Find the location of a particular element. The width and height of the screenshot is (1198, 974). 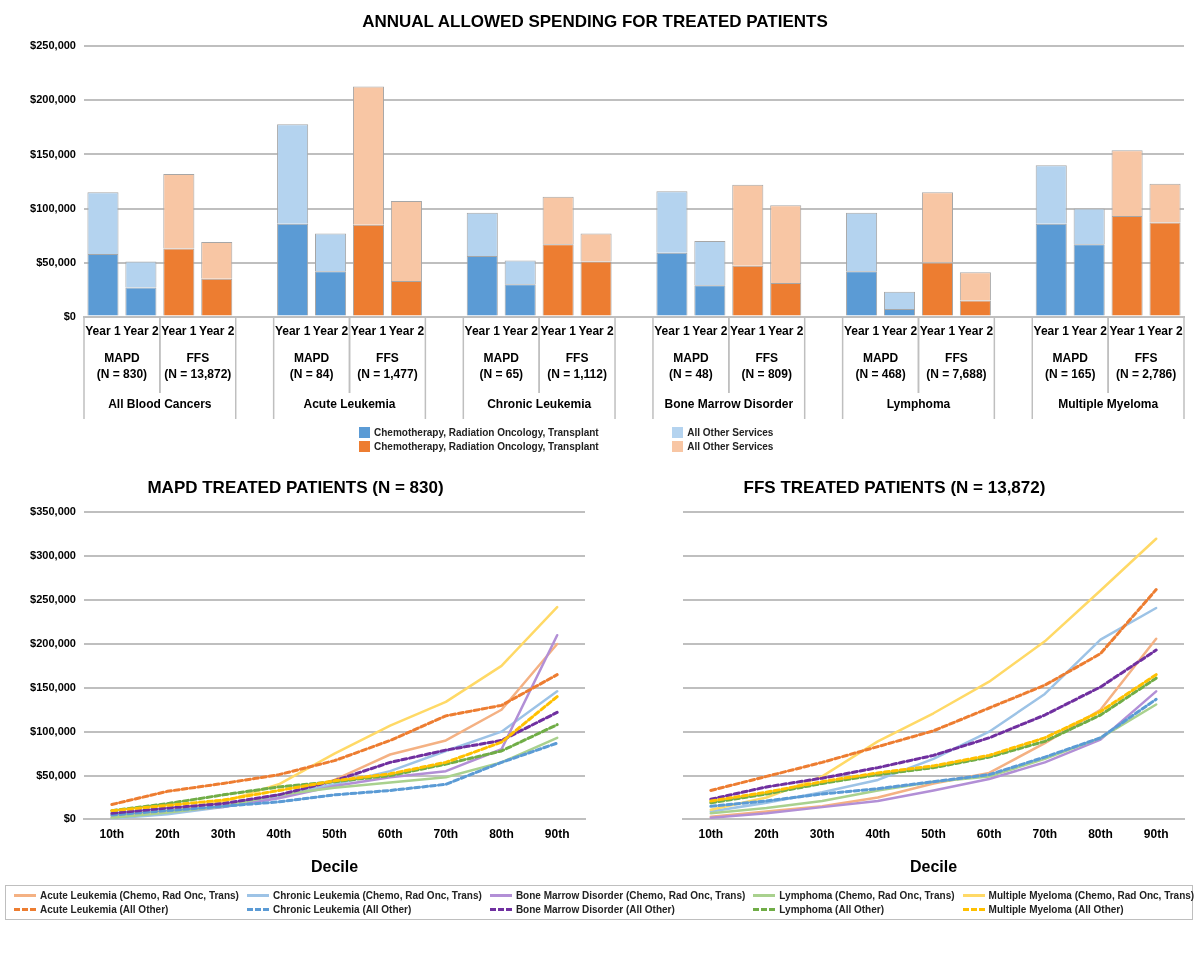

legend-label: Lymphoma (Chemo, Rad Onc, Trans) is located at coordinates (867, 895).